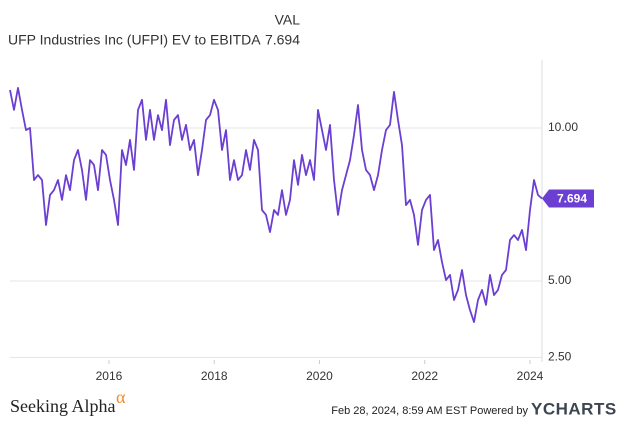  What do you see at coordinates (134, 40) in the screenshot?
I see `legend-label: UFP Industries Inc (UFPI) EV to EBITDA` at bounding box center [134, 40].